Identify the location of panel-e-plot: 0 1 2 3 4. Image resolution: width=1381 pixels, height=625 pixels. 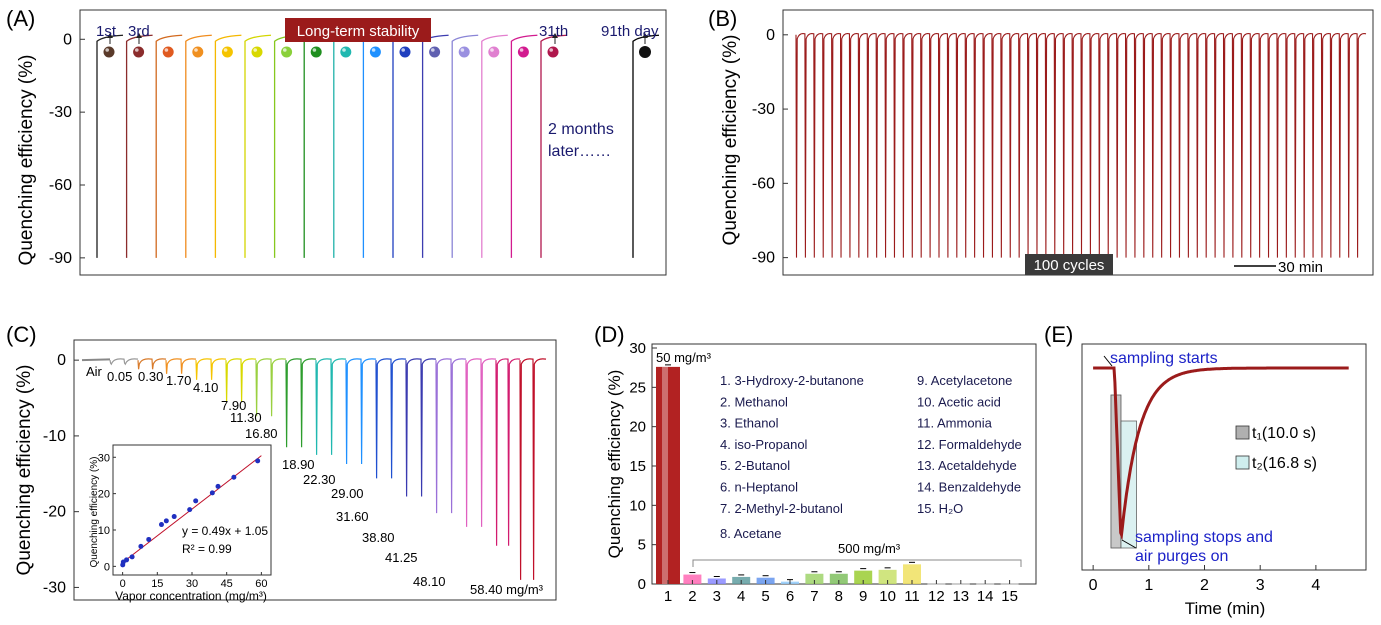
(1219, 474).